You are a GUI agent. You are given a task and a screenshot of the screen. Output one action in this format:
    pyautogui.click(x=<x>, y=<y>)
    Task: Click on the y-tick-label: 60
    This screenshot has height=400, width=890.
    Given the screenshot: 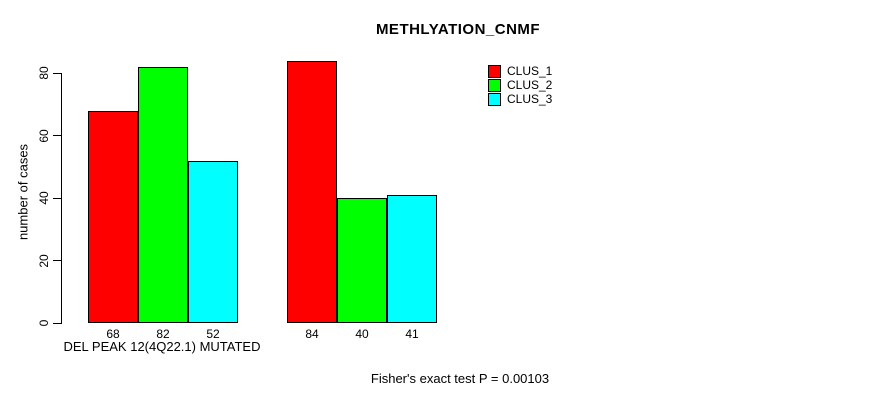 What is the action you would take?
    pyautogui.click(x=44, y=135)
    